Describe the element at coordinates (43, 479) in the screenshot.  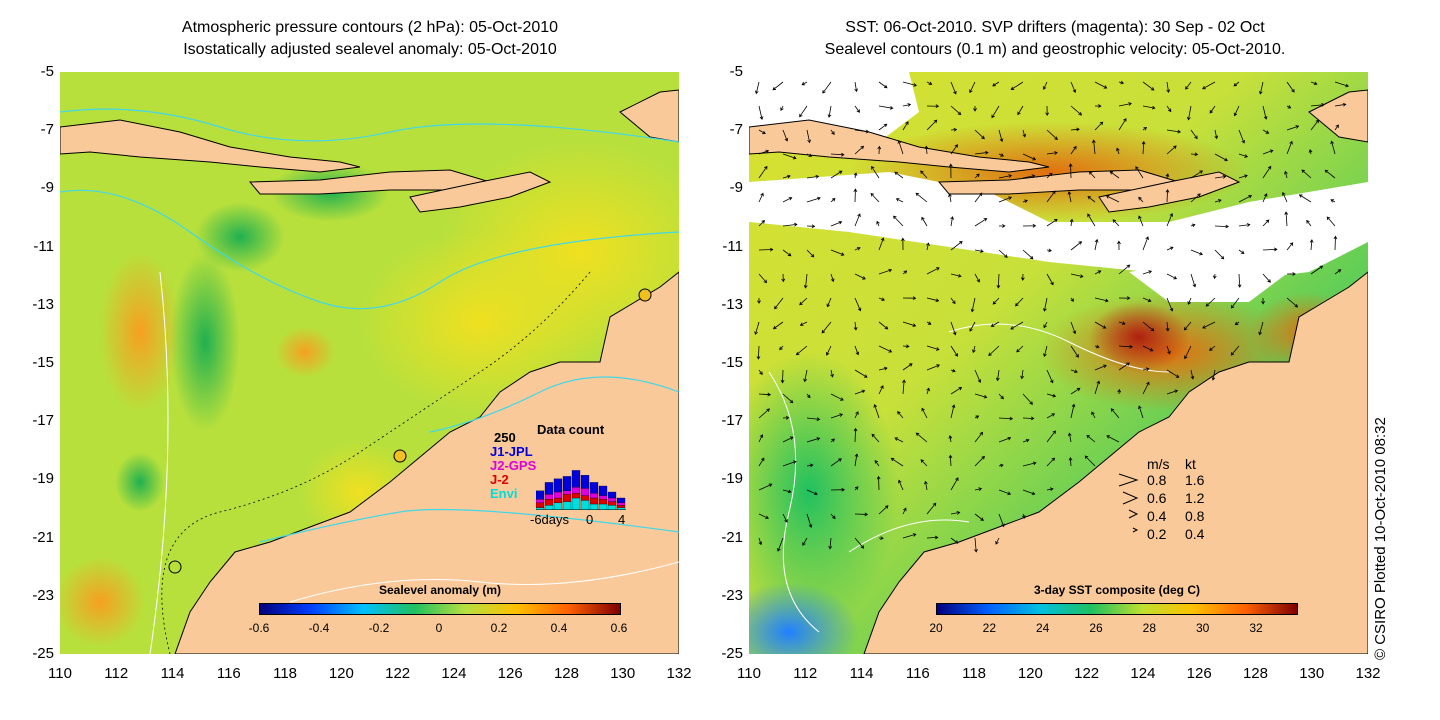
I see `left-y-tick-label: -19` at that location.